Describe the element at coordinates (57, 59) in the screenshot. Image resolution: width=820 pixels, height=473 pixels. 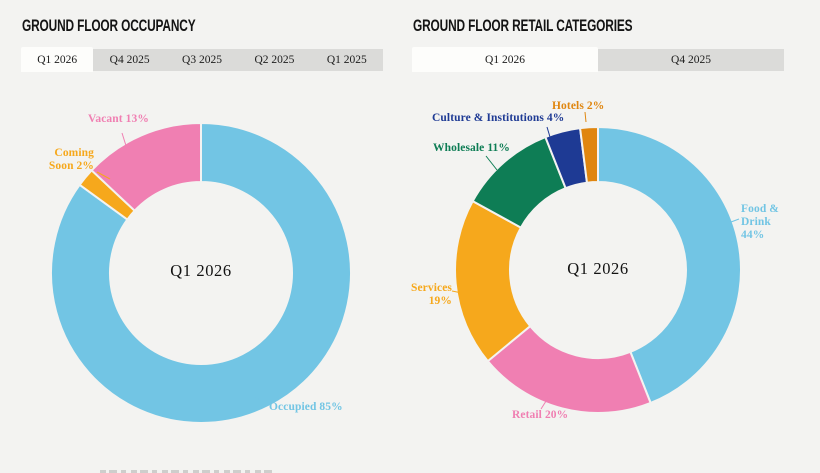
I see `occupancy-tab-q1-2026: Q1 2026` at that location.